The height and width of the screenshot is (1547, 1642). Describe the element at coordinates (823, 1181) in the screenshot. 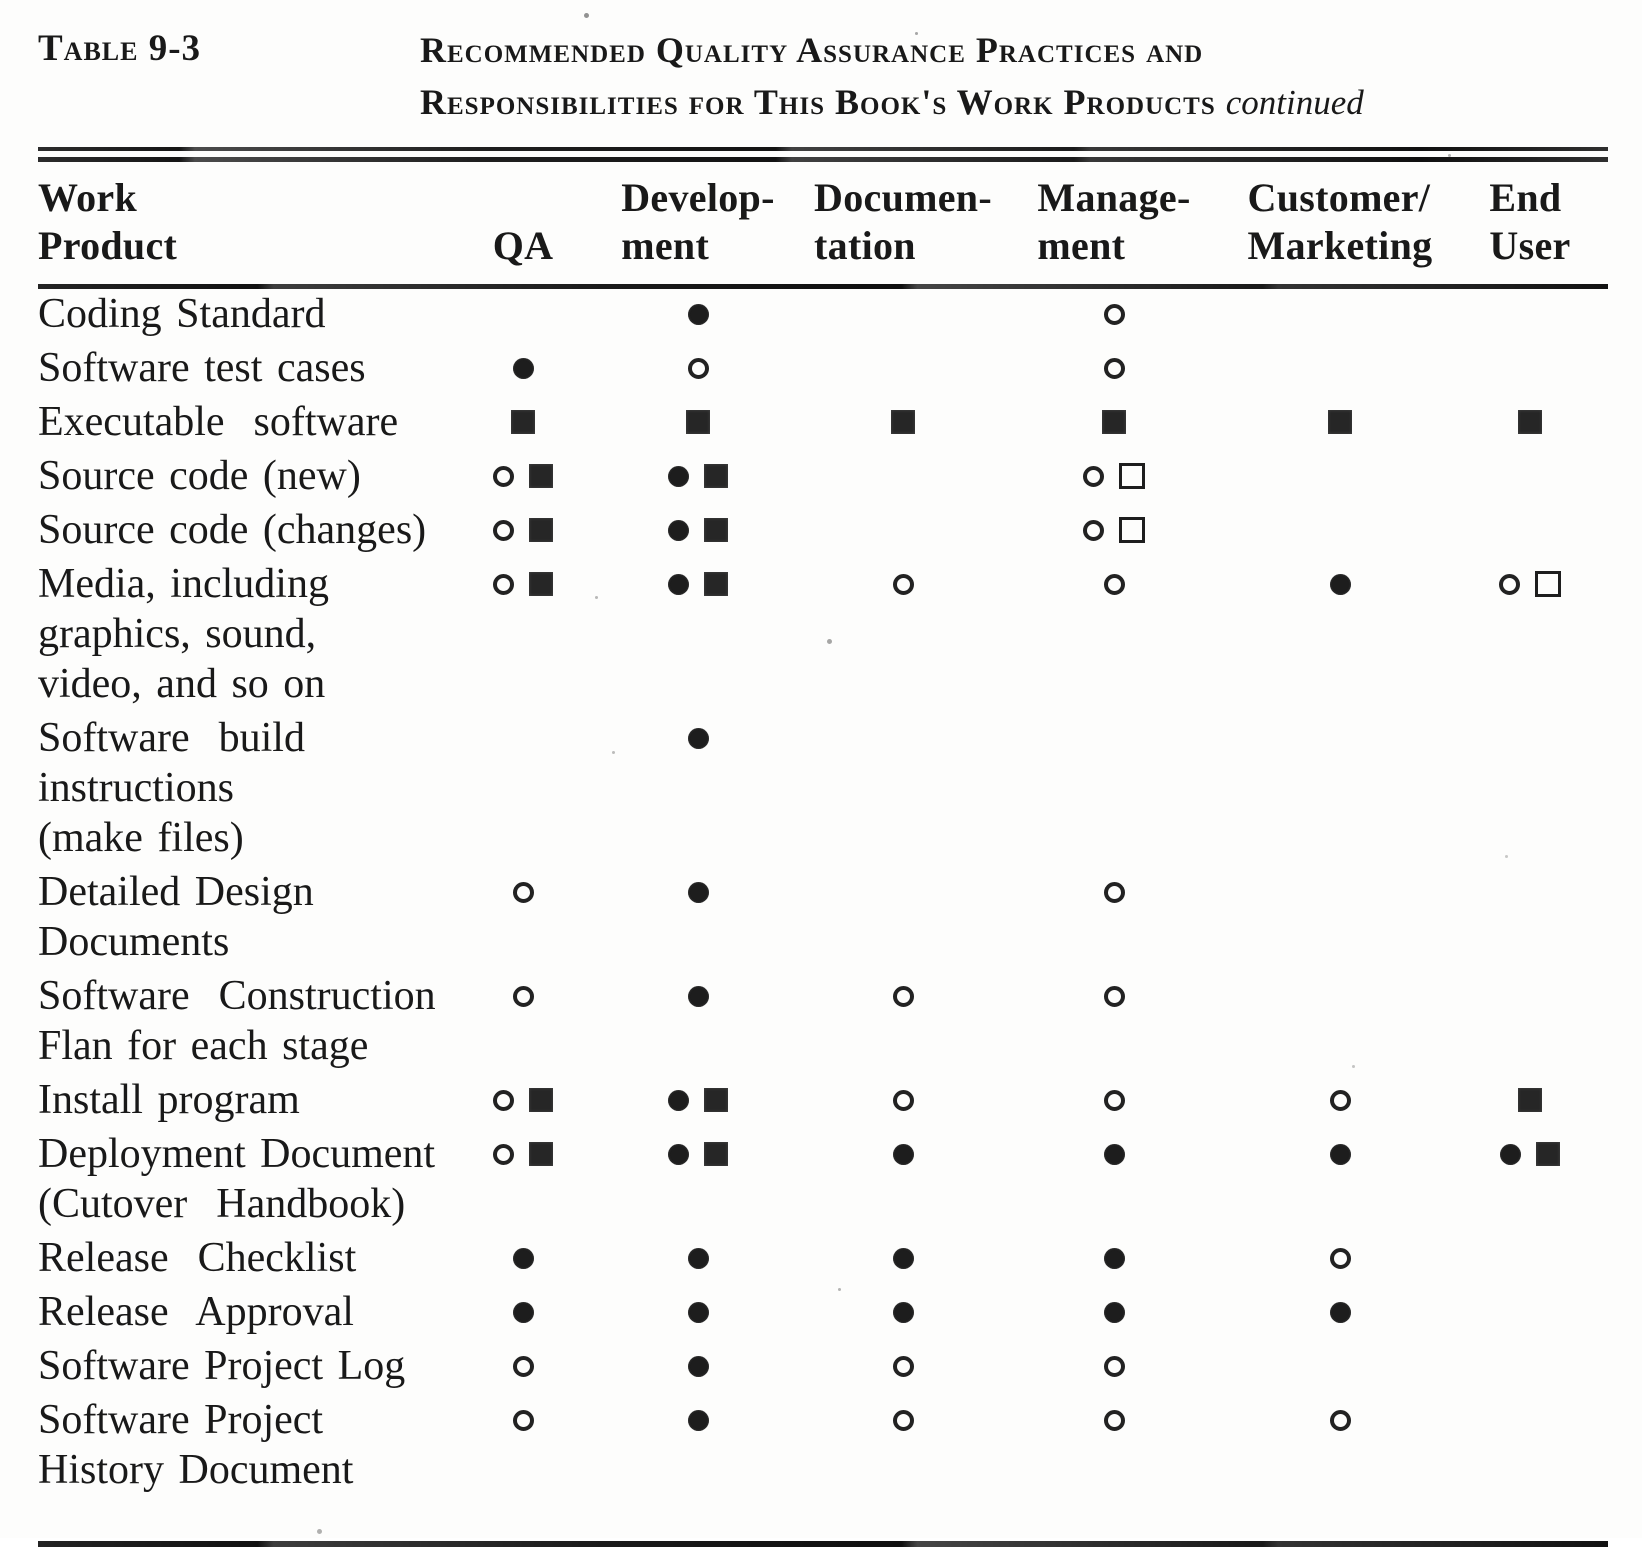

I see `table-row: Deployment Document (Cutover Handbook)` at that location.